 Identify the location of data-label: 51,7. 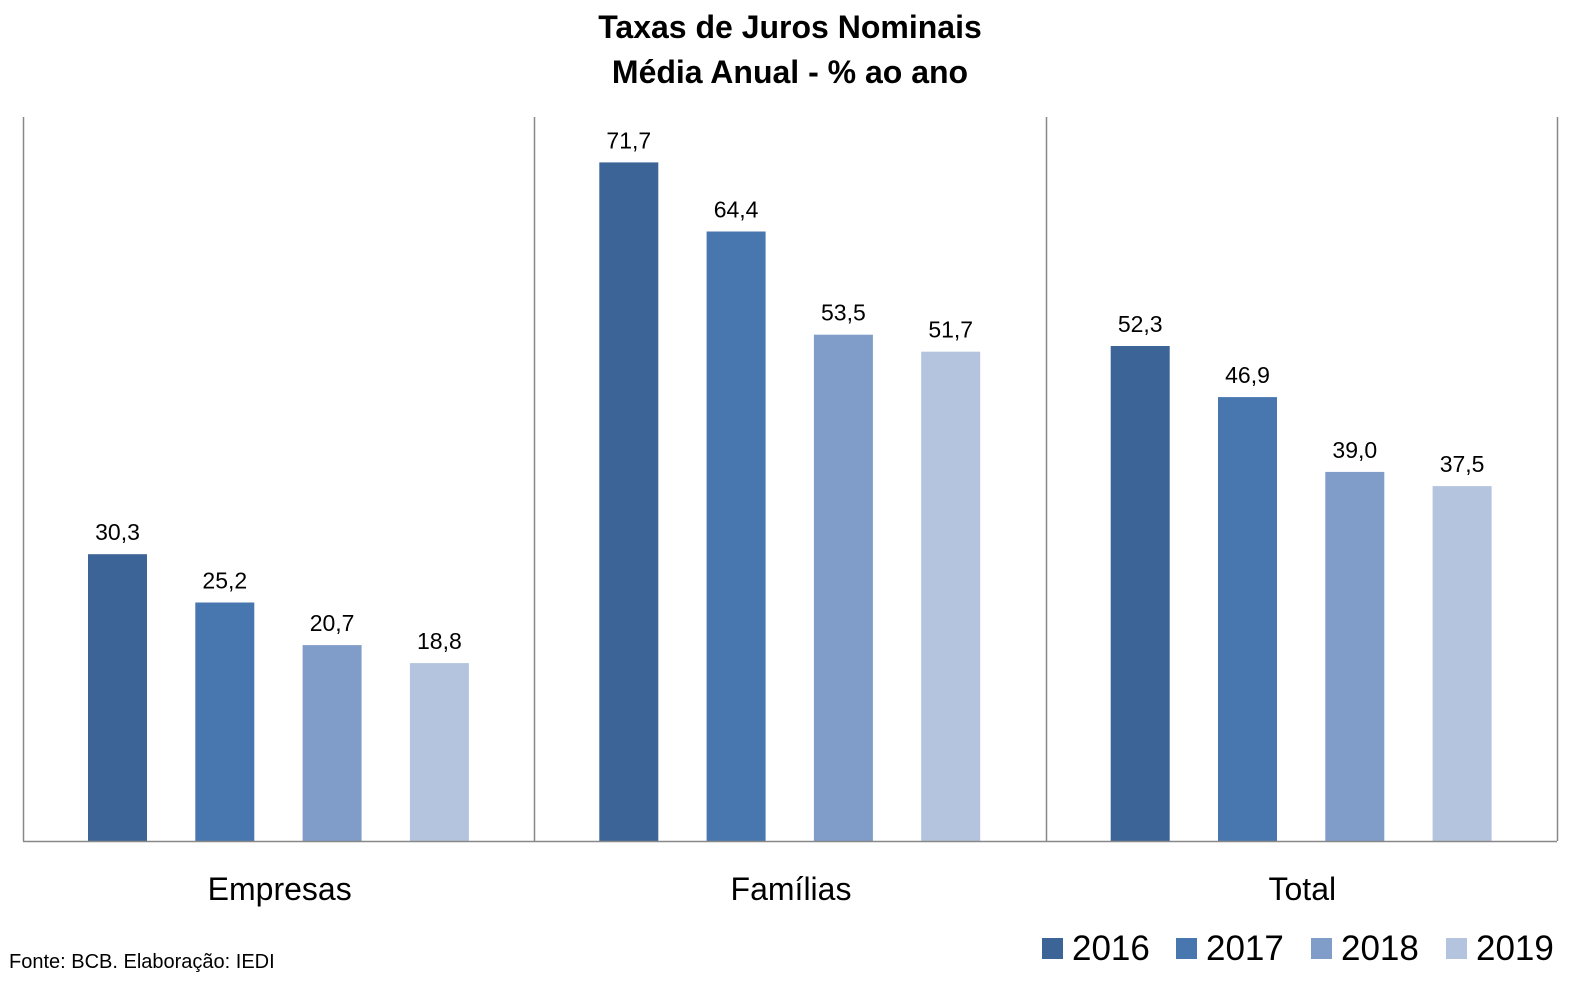
(950, 330).